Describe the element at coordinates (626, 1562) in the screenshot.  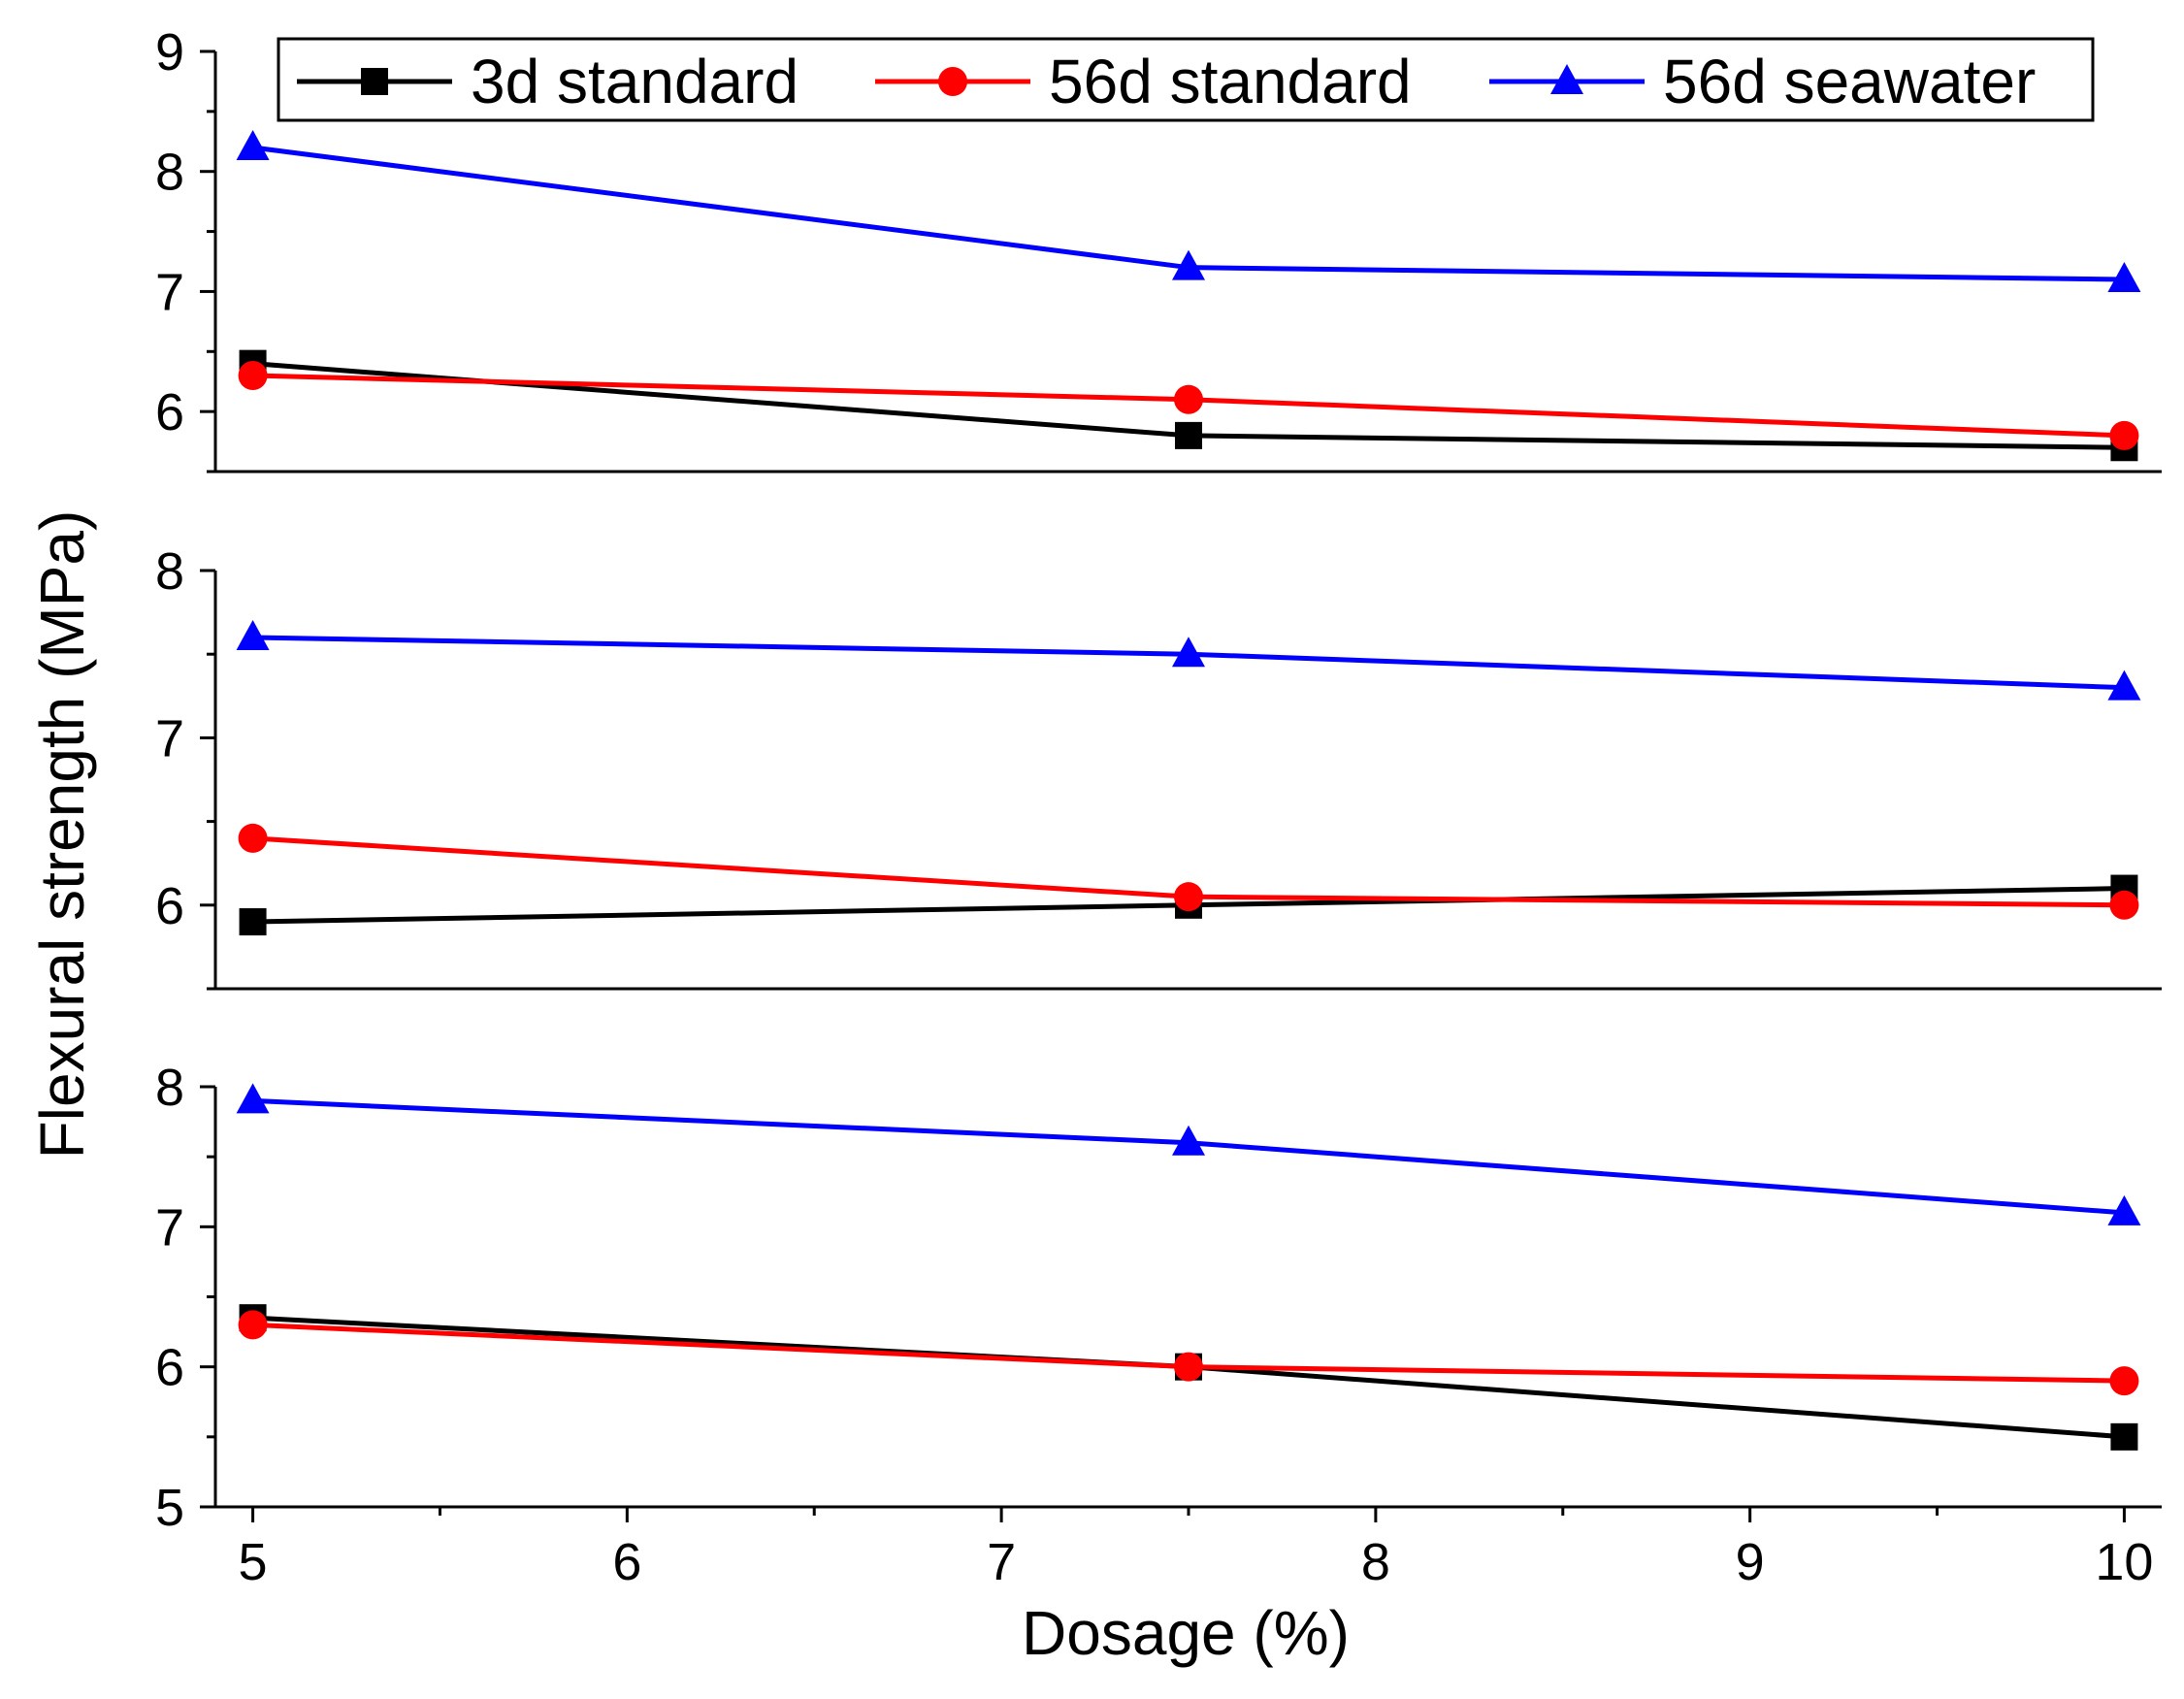
I see `x-tick-label: 6` at that location.